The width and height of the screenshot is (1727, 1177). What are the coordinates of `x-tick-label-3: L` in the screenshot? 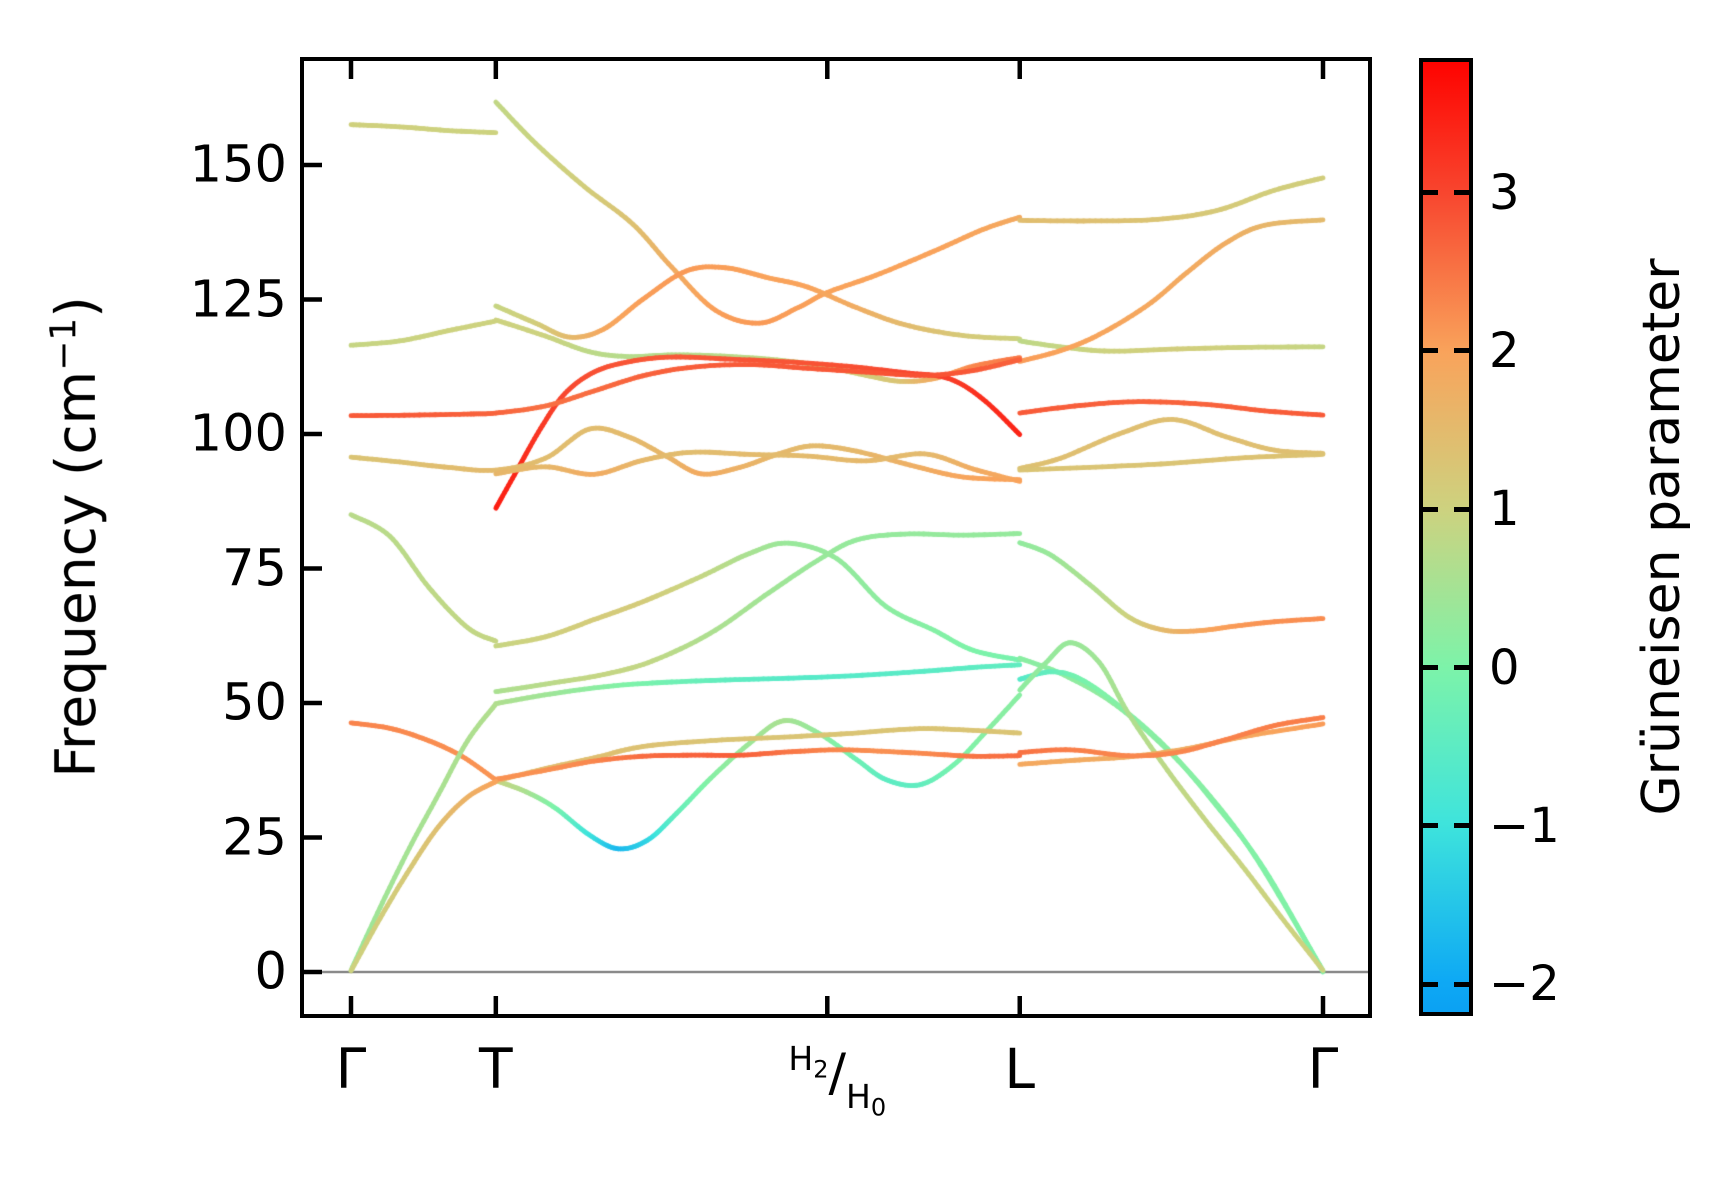 It's located at (1020, 1069).